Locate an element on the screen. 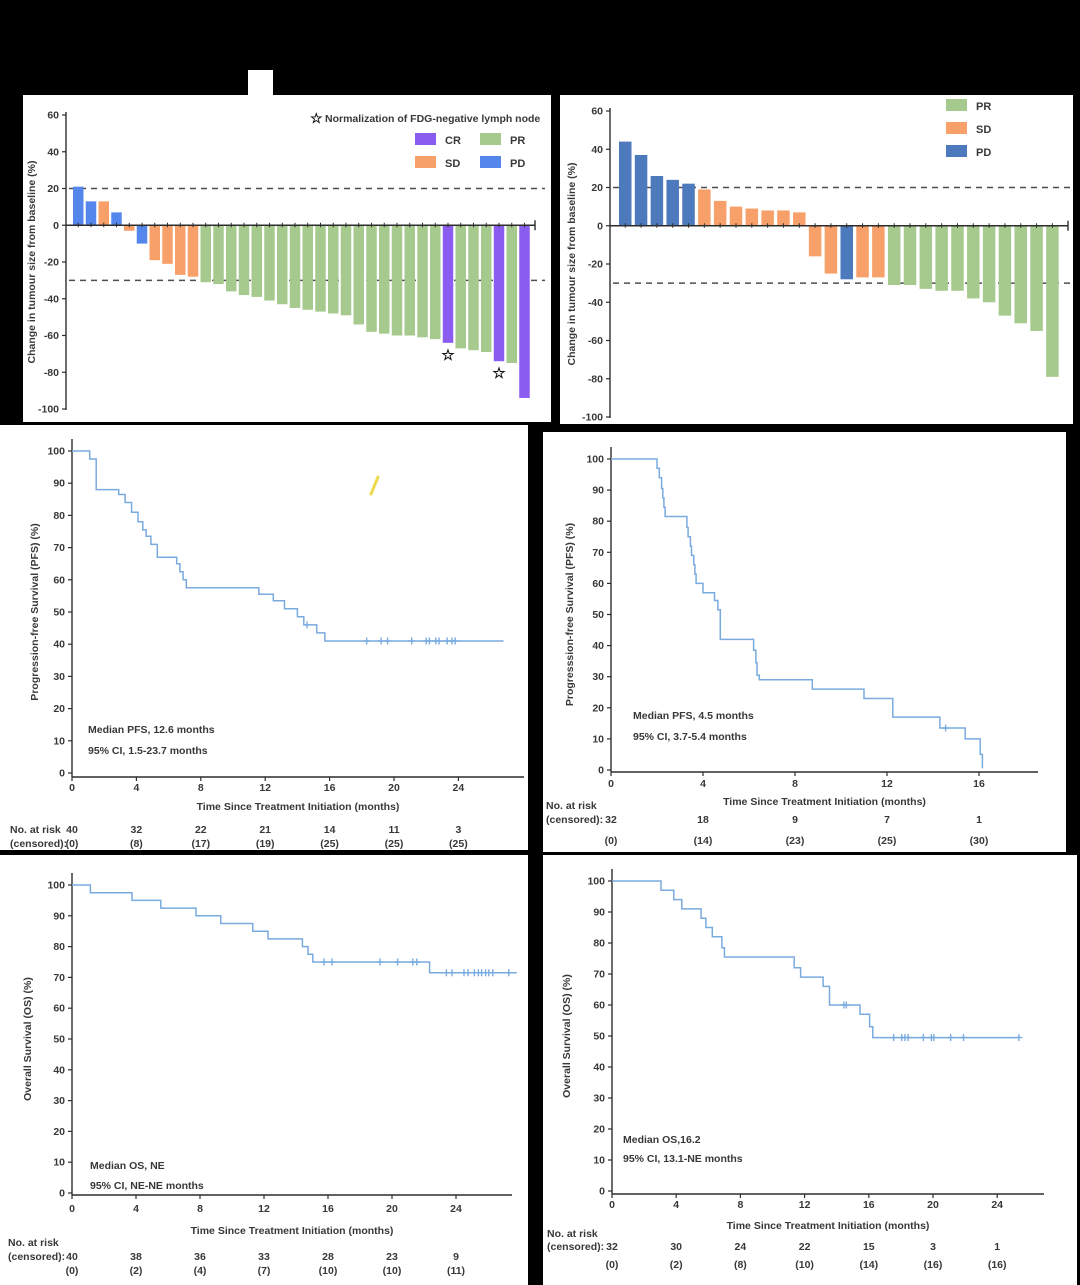 The width and height of the screenshot is (1080, 1285). legend-label-pd: PD is located at coordinates (517, 164).